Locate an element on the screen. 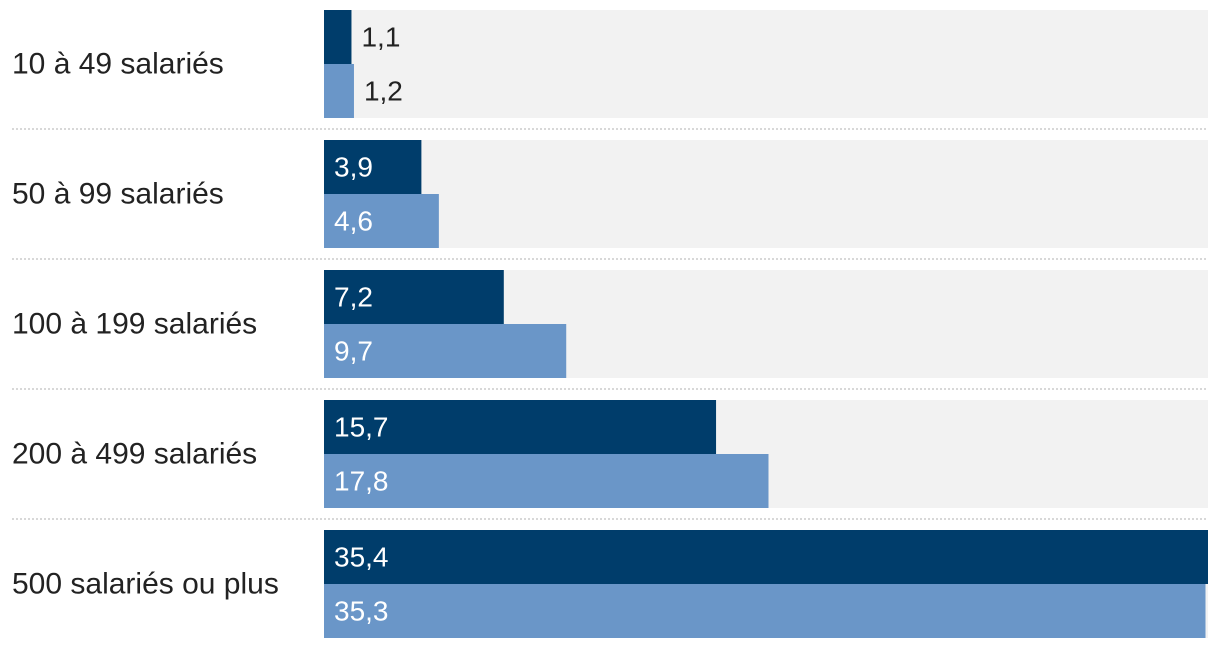 The width and height of the screenshot is (1220, 650). category-label: 500 salariés ou plus is located at coordinates (145, 584).